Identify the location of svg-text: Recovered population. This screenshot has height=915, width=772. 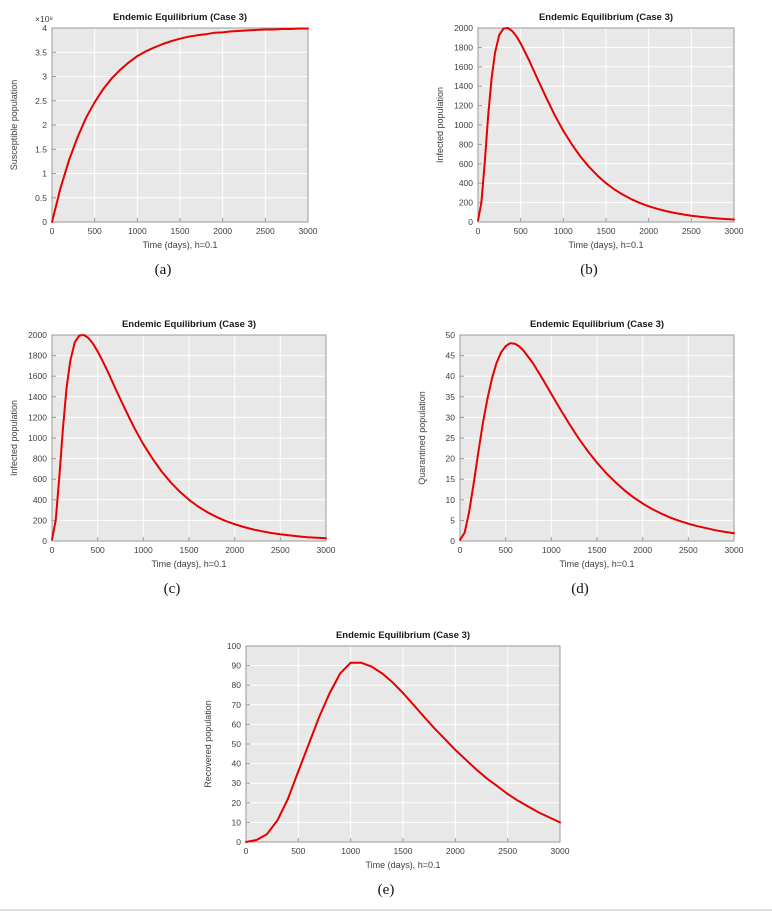
(208, 744).